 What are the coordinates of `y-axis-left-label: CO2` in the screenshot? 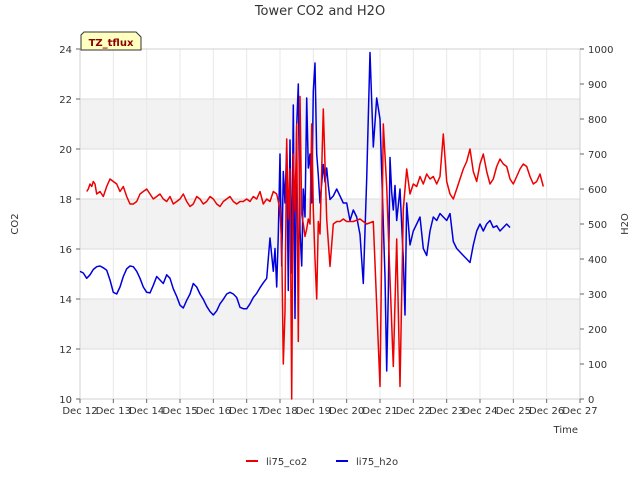 It's located at (15, 223).